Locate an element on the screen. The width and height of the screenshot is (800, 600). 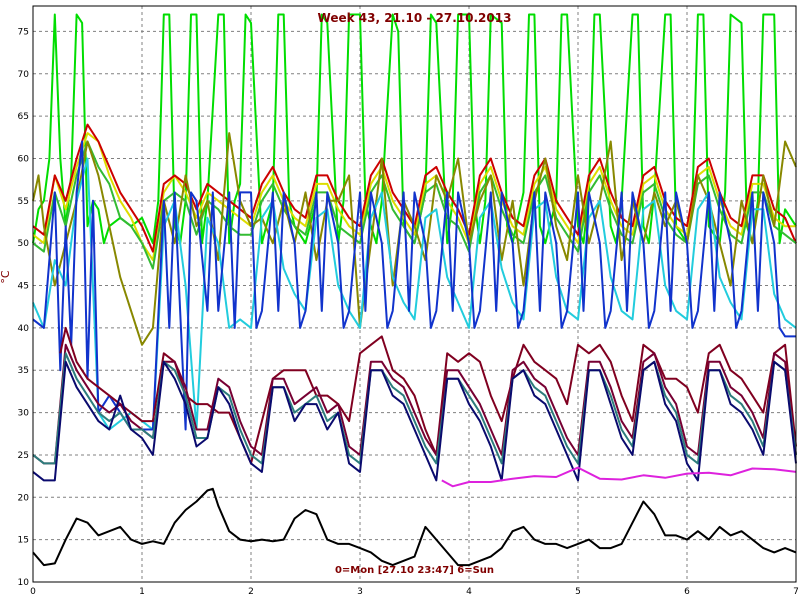
x-tick-label: 3 is located at coordinates (360, 592).